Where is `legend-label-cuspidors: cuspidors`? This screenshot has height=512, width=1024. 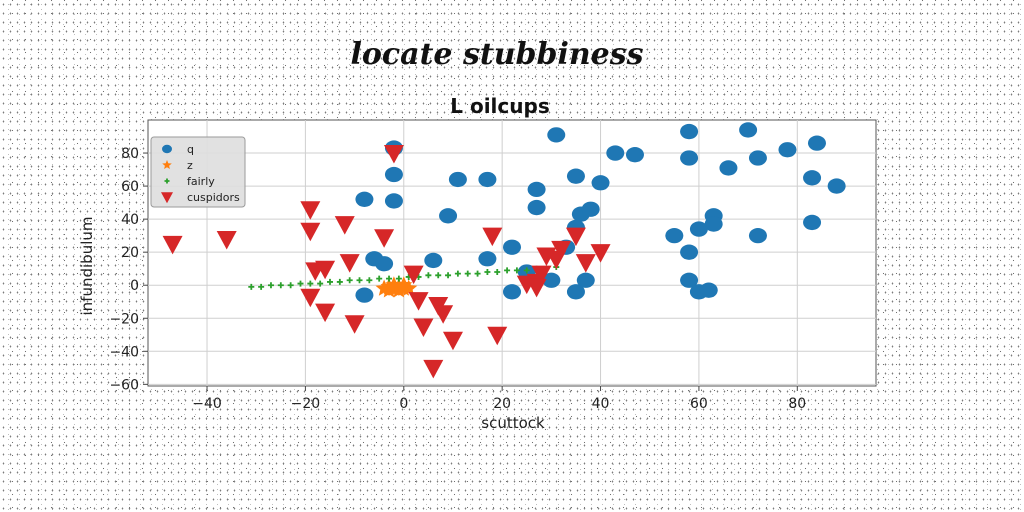 legend-label-cuspidors: cuspidors is located at coordinates (213, 197).